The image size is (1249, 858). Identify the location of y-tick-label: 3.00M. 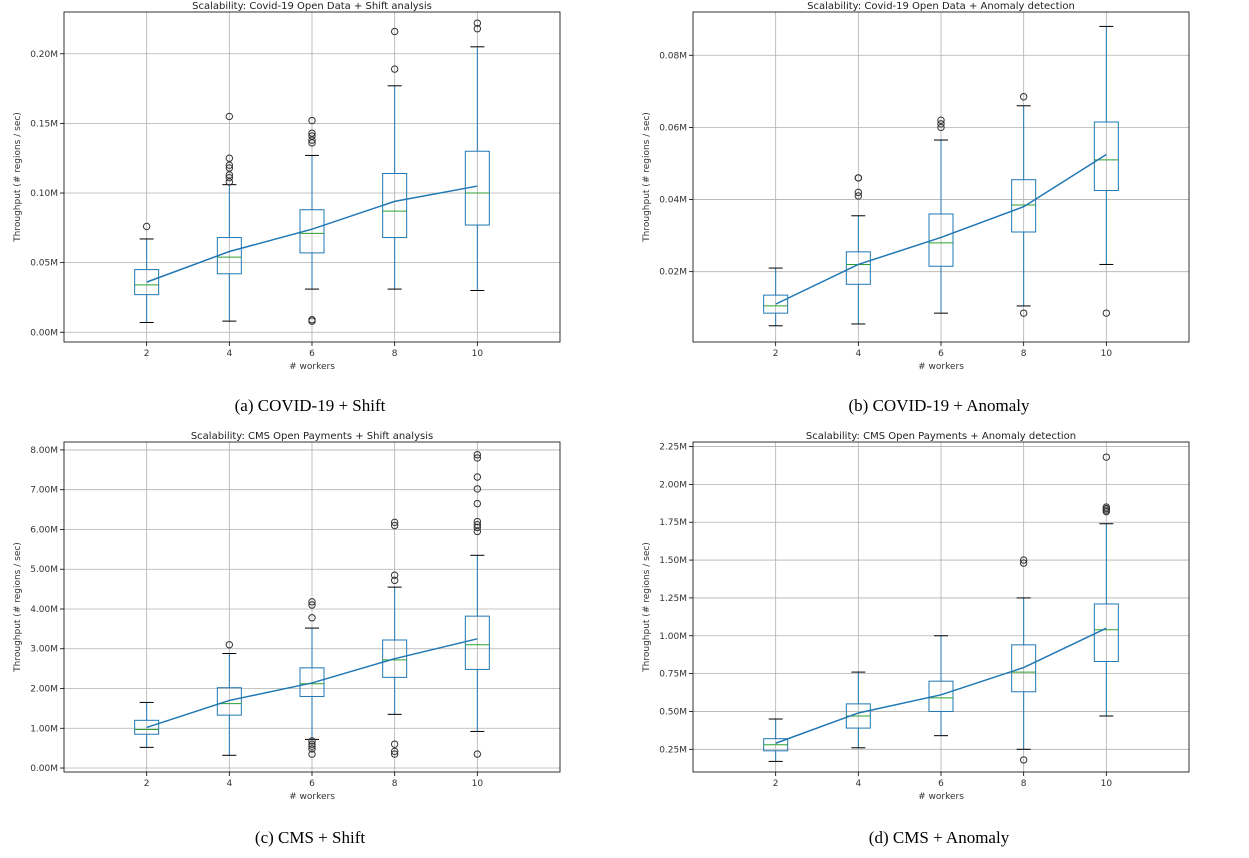
(44, 650).